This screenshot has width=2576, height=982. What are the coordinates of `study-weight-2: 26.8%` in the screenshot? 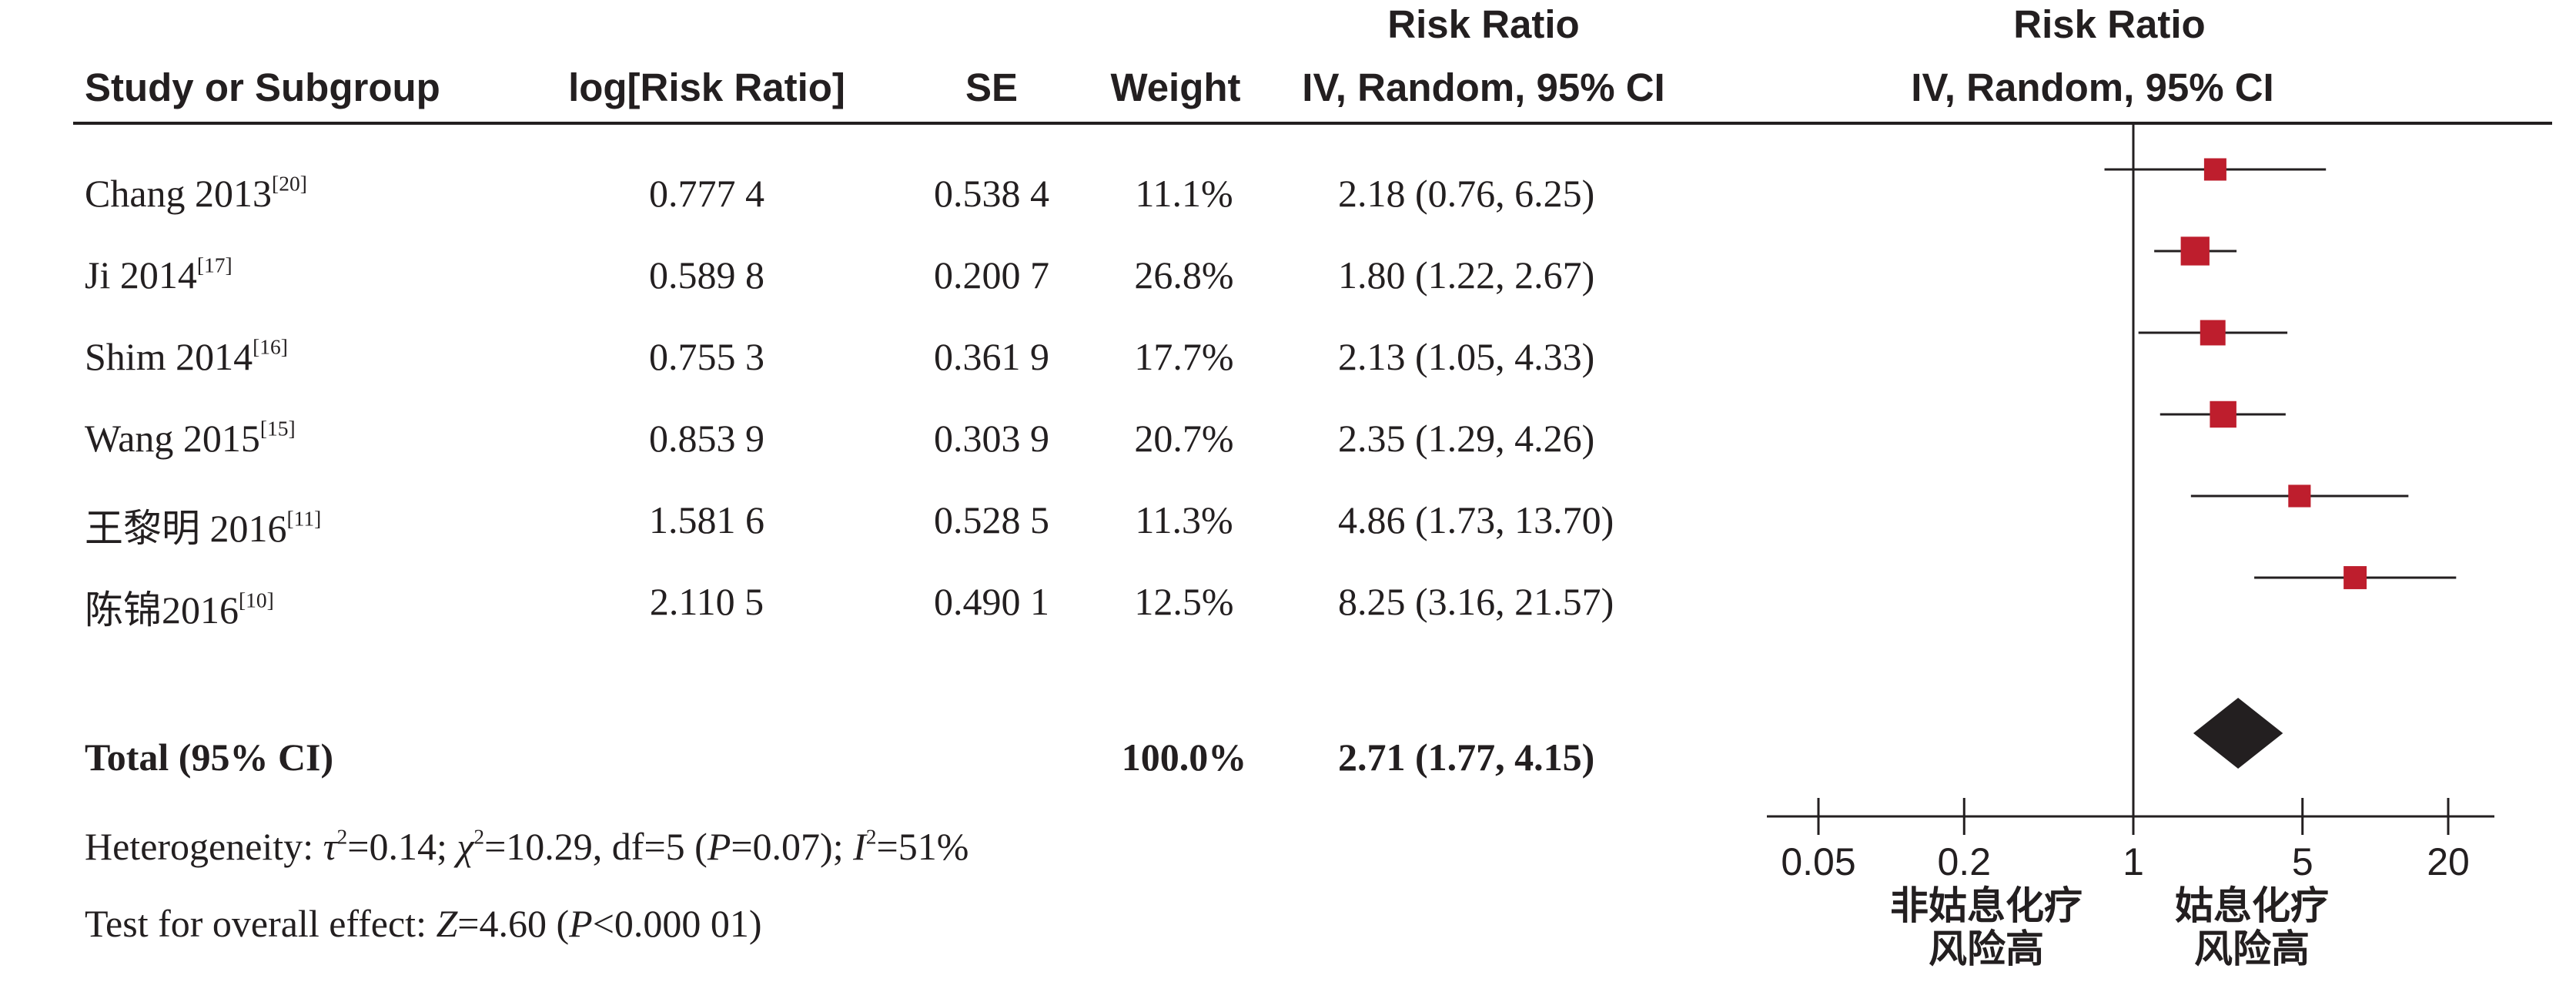 It's located at (1184, 275).